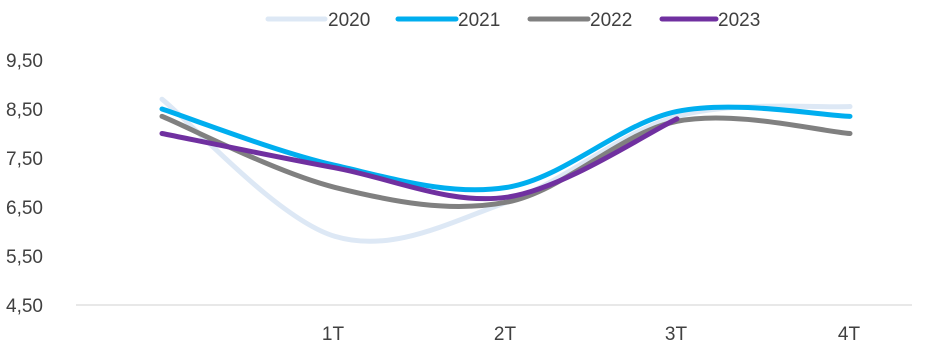 The image size is (930, 349). Describe the element at coordinates (447, 20) in the screenshot. I see `legend-item-2021: 2021` at that location.